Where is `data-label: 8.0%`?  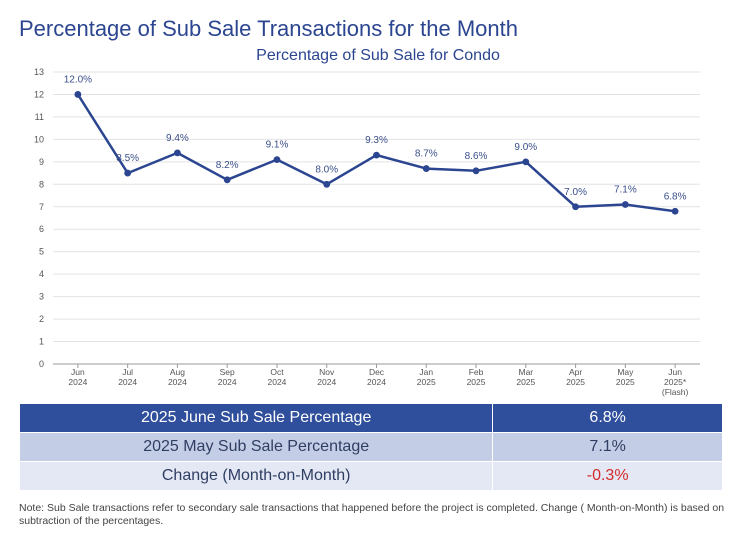 data-label: 8.0% is located at coordinates (326, 169).